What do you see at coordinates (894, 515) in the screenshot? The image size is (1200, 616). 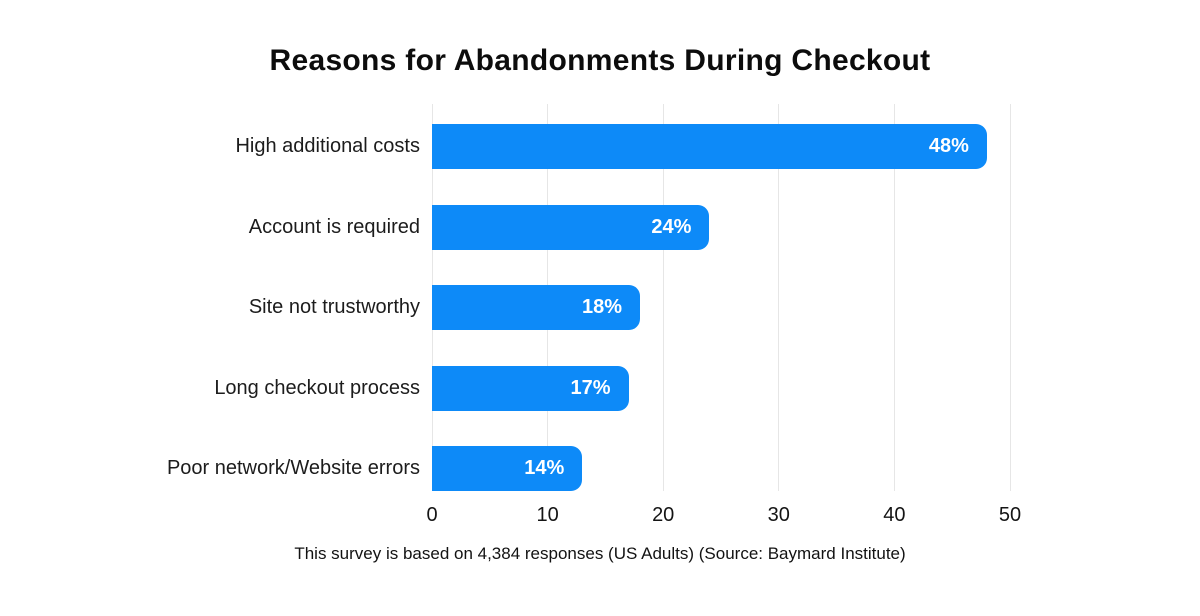 I see `x-axis-tick-label: 40` at bounding box center [894, 515].